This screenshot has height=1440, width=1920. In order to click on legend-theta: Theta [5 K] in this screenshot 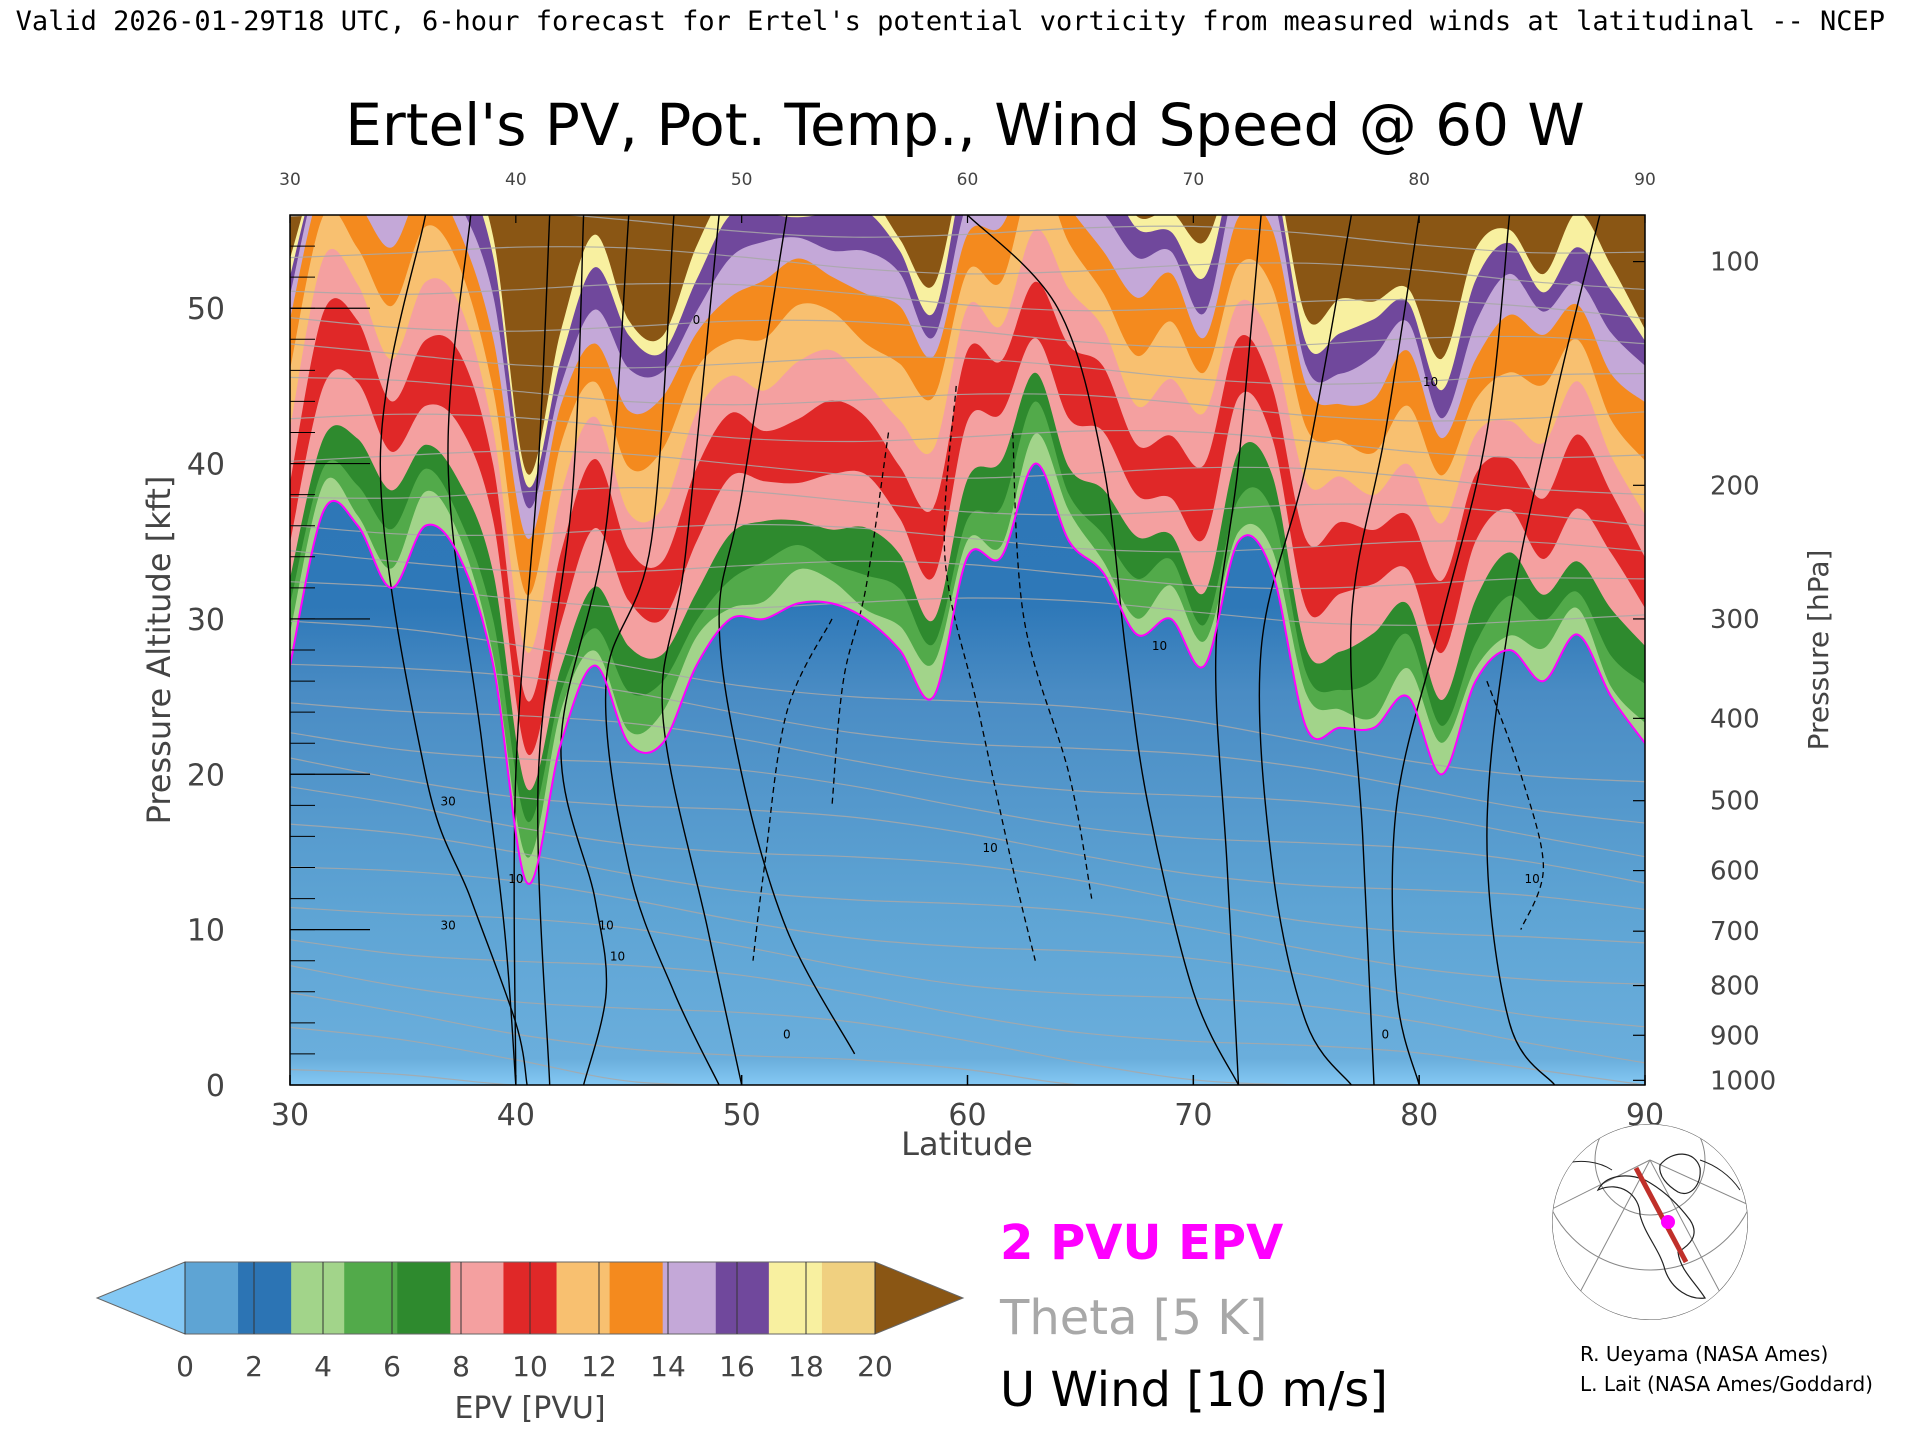, I will do `click(1134, 1318)`.